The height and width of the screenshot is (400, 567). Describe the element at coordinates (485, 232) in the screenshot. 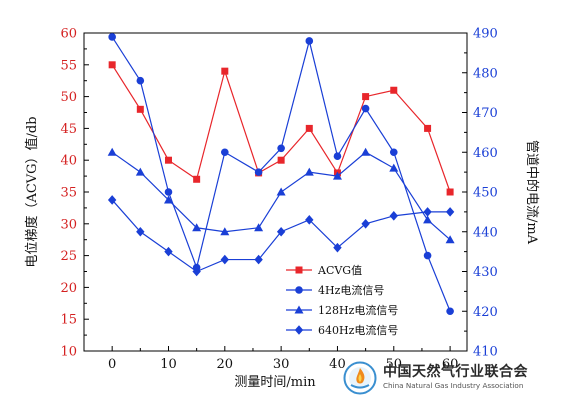

I see `right-y-tick-label: 440` at that location.